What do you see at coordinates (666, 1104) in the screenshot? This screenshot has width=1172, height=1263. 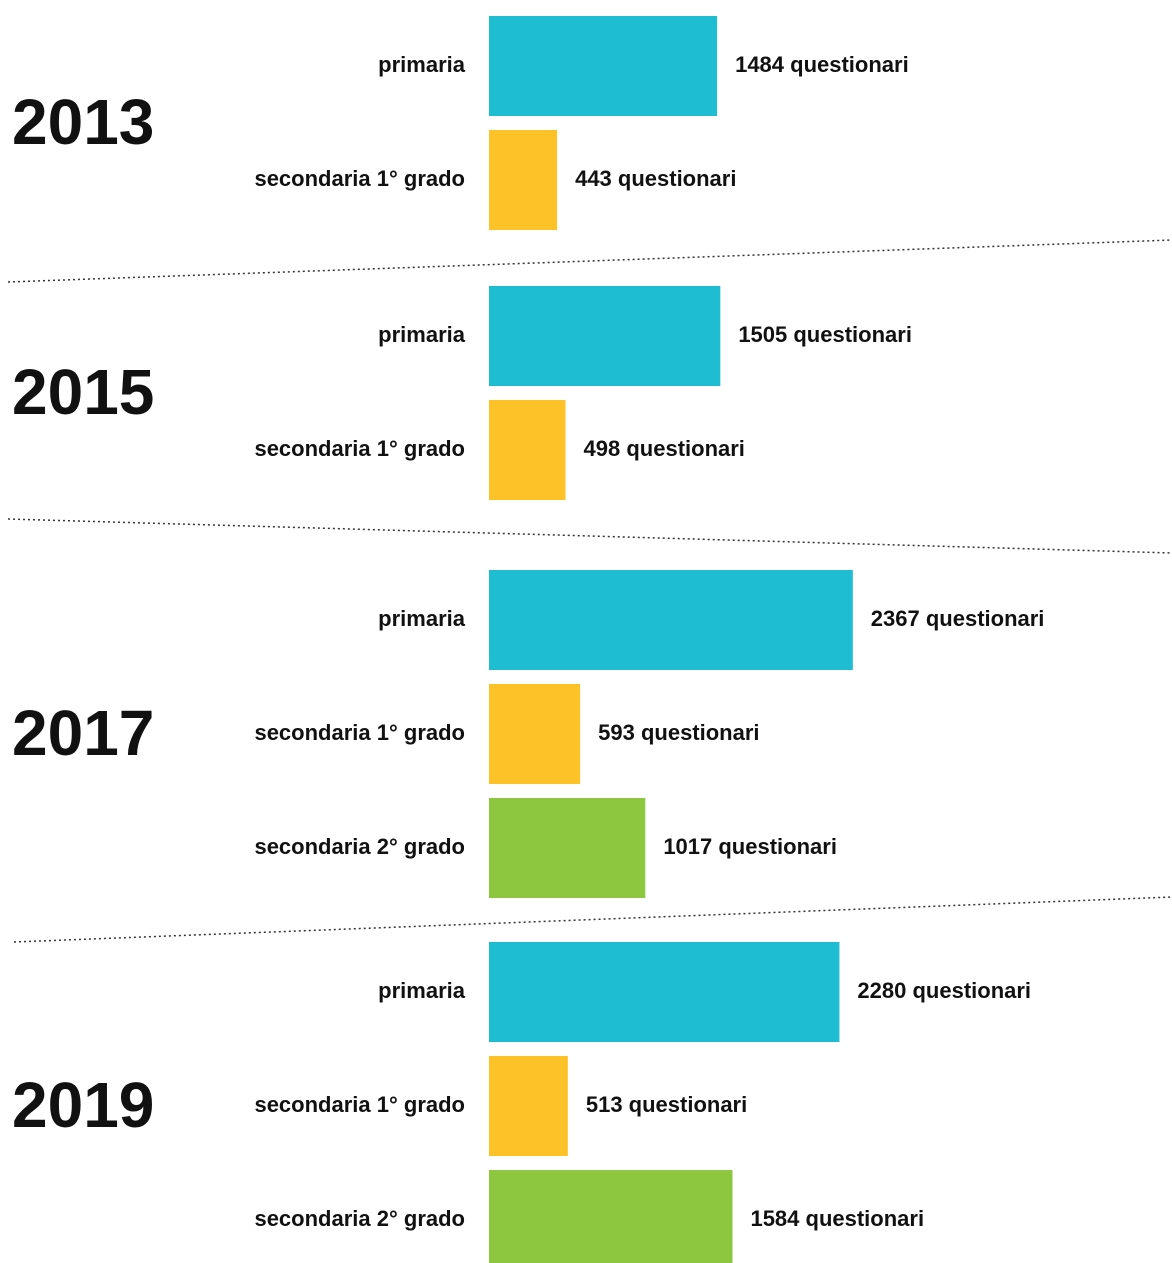 I see `value-label: 513 questionari` at bounding box center [666, 1104].